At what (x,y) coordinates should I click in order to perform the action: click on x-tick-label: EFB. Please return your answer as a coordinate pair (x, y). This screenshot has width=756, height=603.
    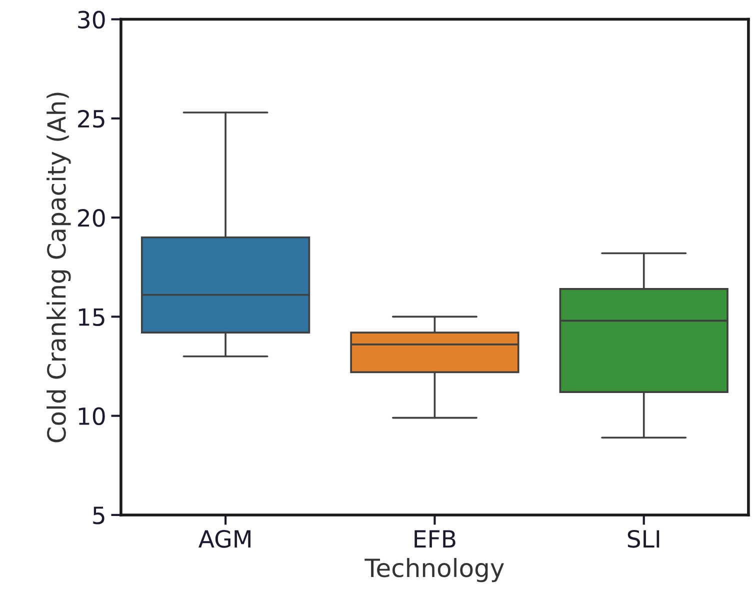
    Looking at the image, I should click on (435, 539).